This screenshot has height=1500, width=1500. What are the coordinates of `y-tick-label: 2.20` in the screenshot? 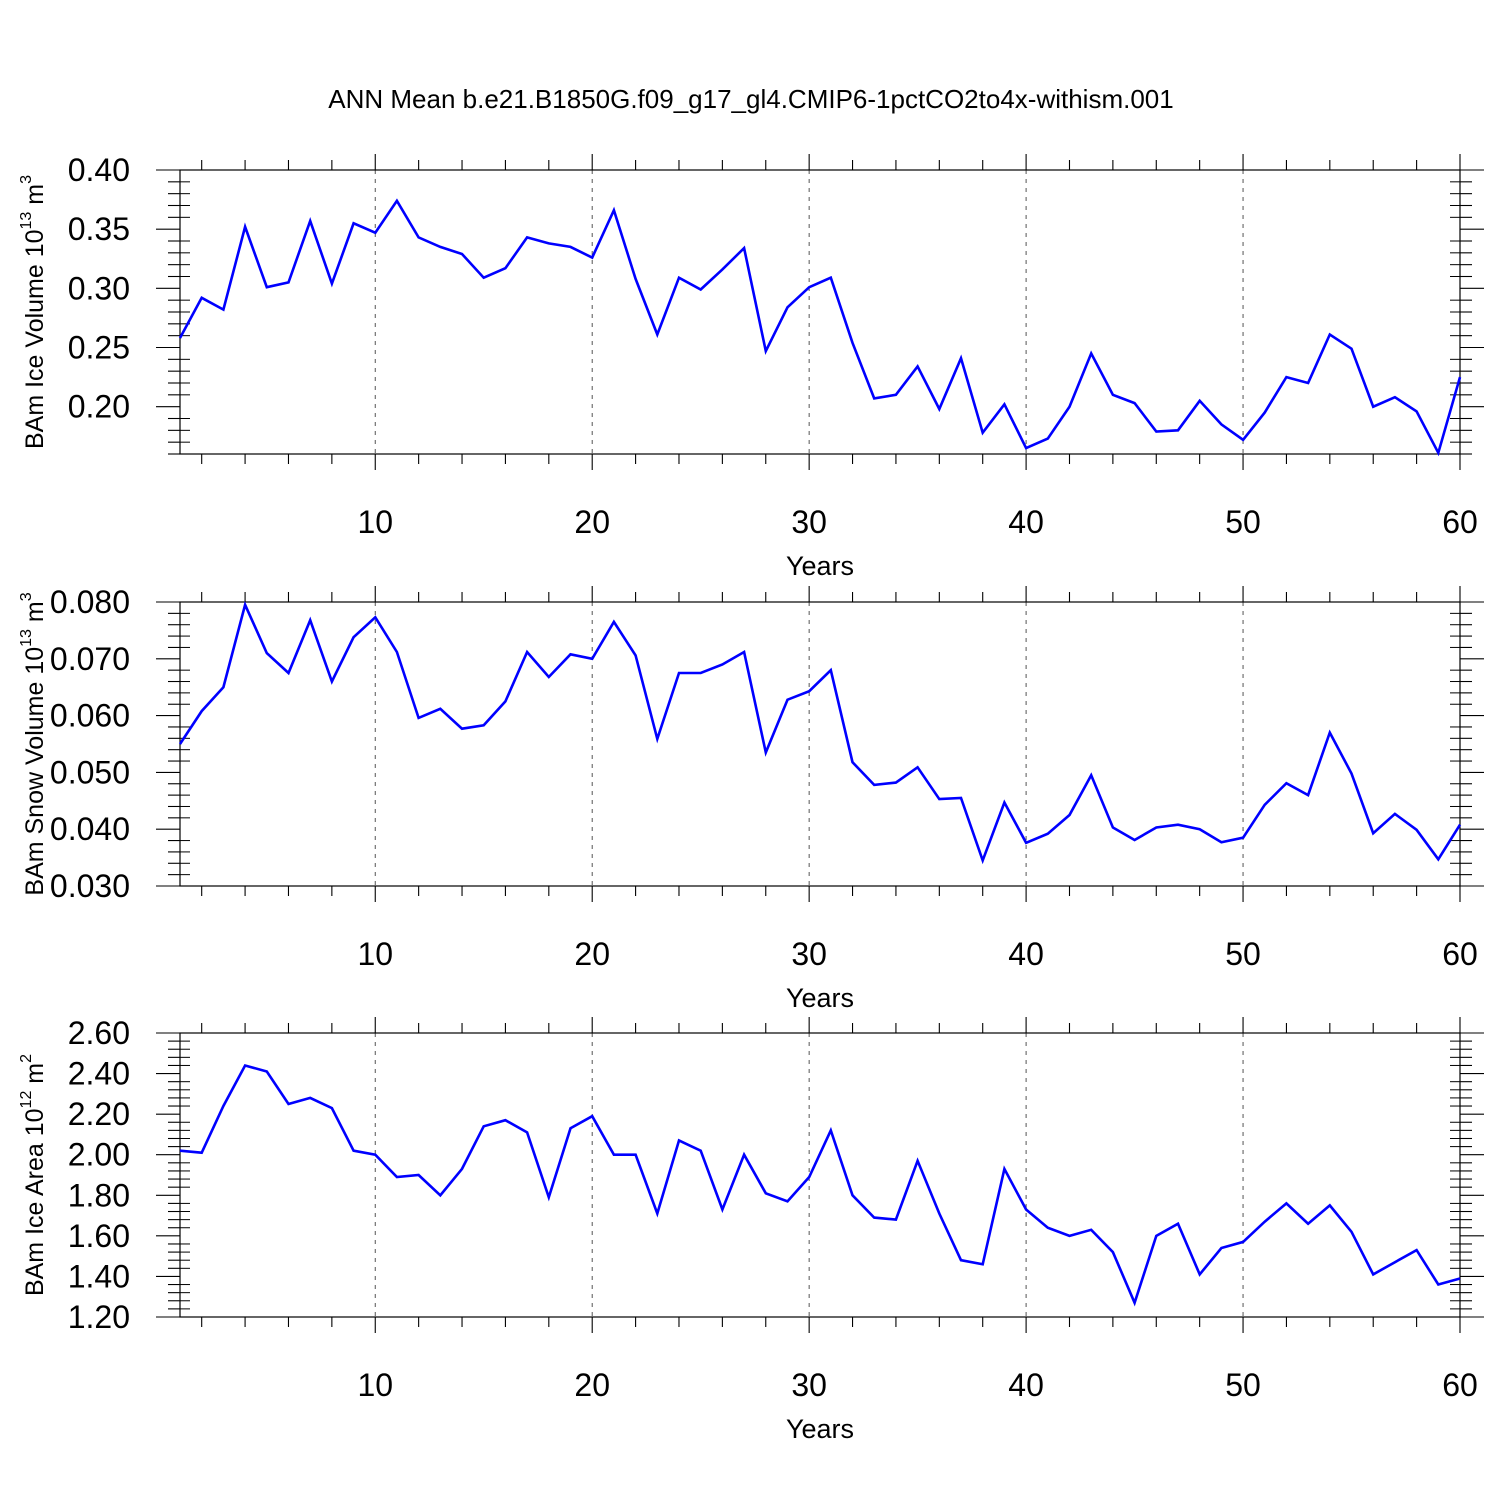 It's located at (99, 1114).